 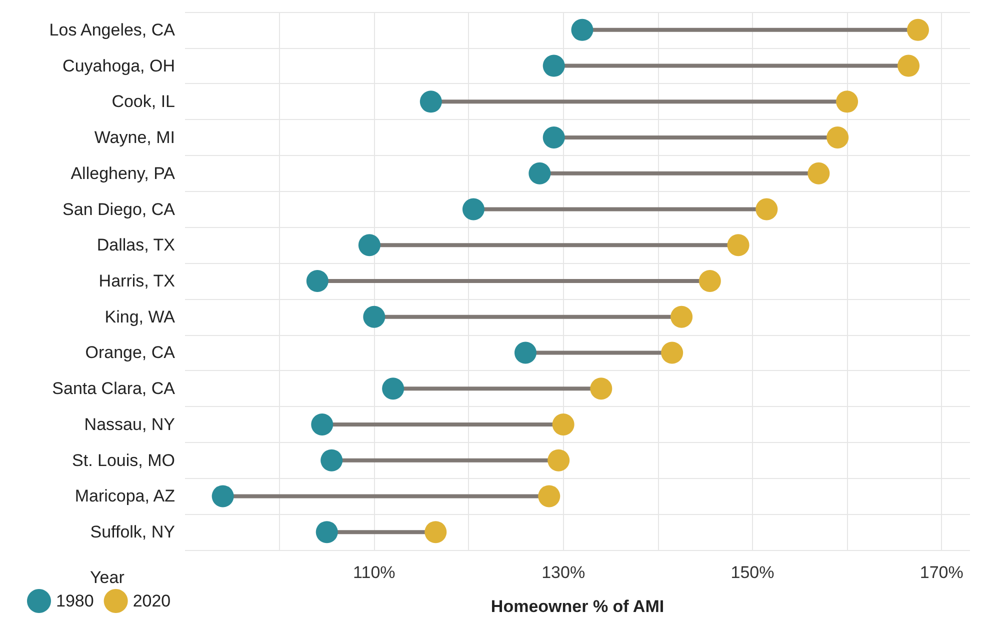 I want to click on legend-label: 2020, so click(x=151, y=601).